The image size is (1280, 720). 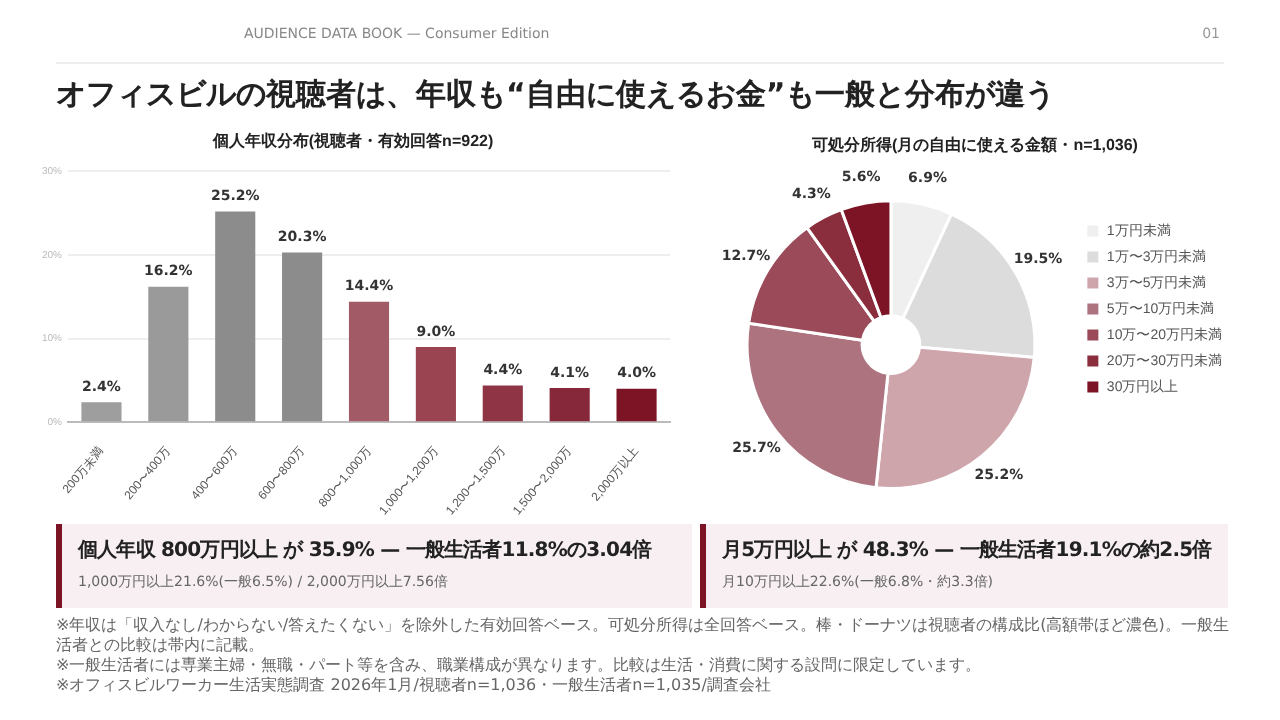 What do you see at coordinates (414, 686) in the screenshot?
I see `text: ※オフィスビルワーカー生活実態調査 2026年1月/視聴者n=1,036・一般生活者n=1,035/調査会社` at bounding box center [414, 686].